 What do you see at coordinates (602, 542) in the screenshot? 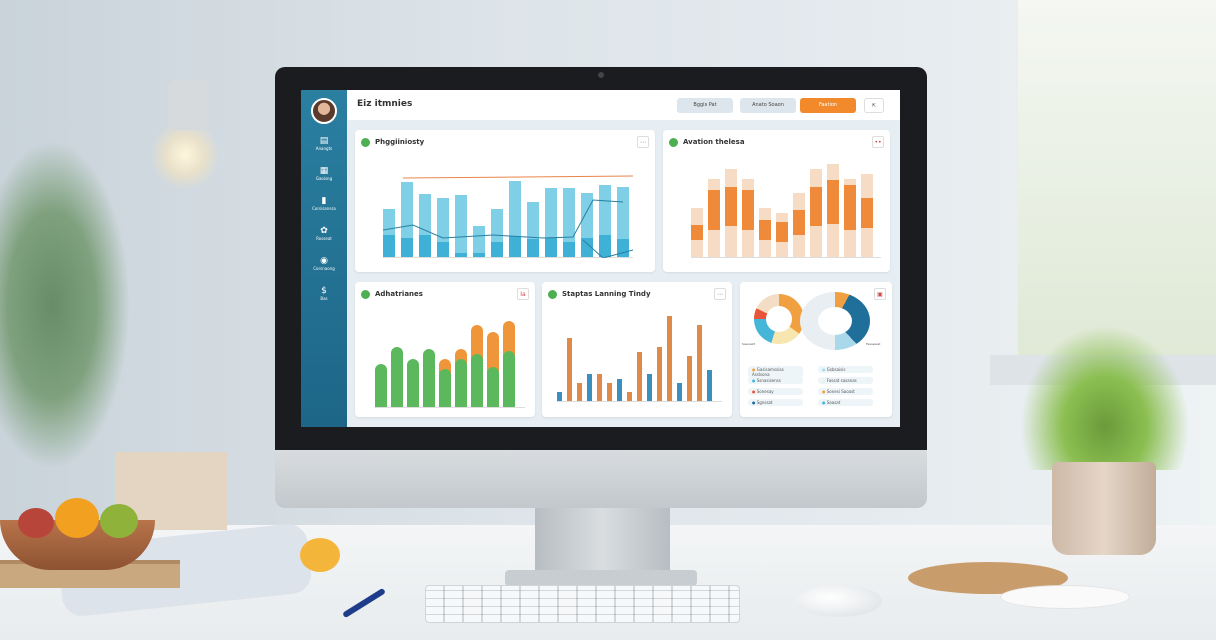
I see `monitor-stand` at bounding box center [602, 542].